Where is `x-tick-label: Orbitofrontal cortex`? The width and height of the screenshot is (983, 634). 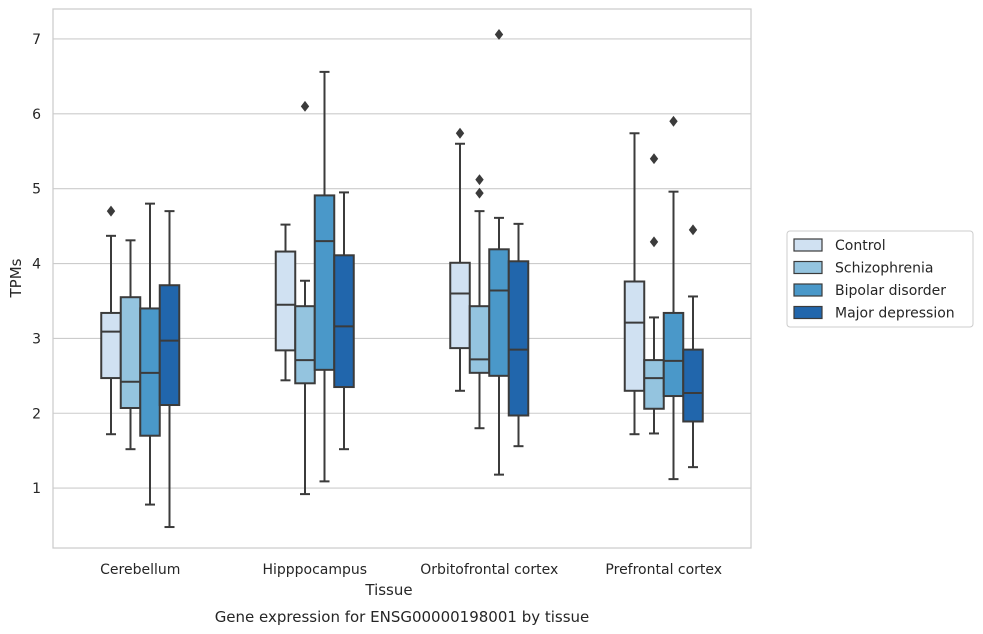 x-tick-label: Orbitofrontal cortex is located at coordinates (489, 570).